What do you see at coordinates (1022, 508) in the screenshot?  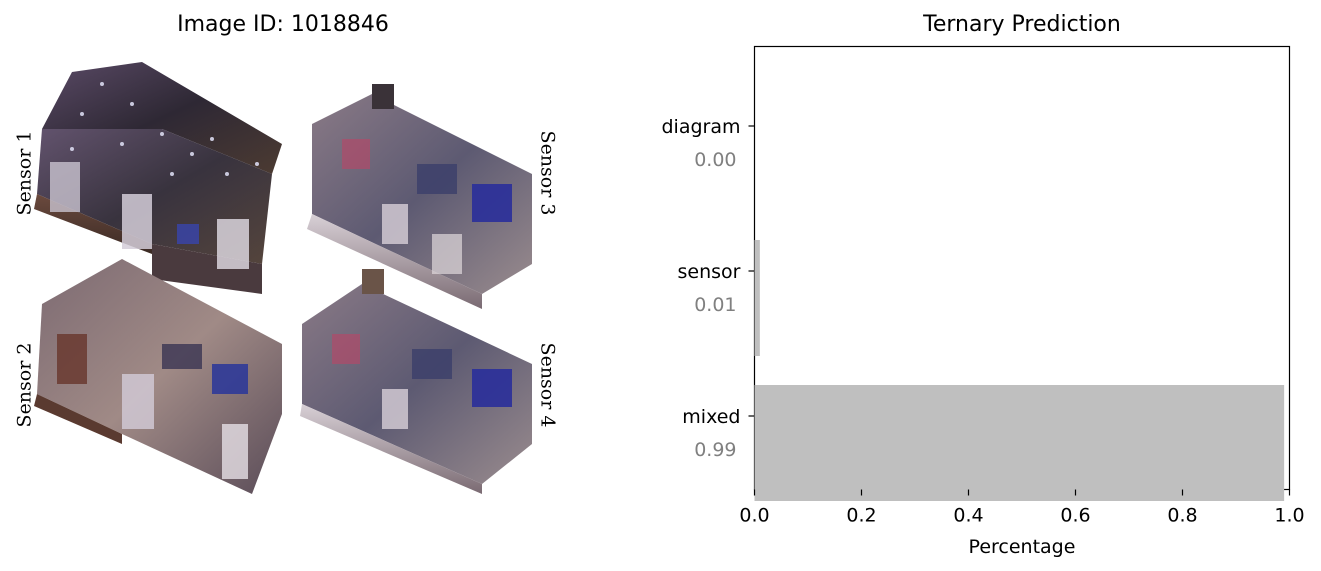 I see `x-axis-ticks: 0.0 0.2 0.4 0.6 0.8 1.0` at bounding box center [1022, 508].